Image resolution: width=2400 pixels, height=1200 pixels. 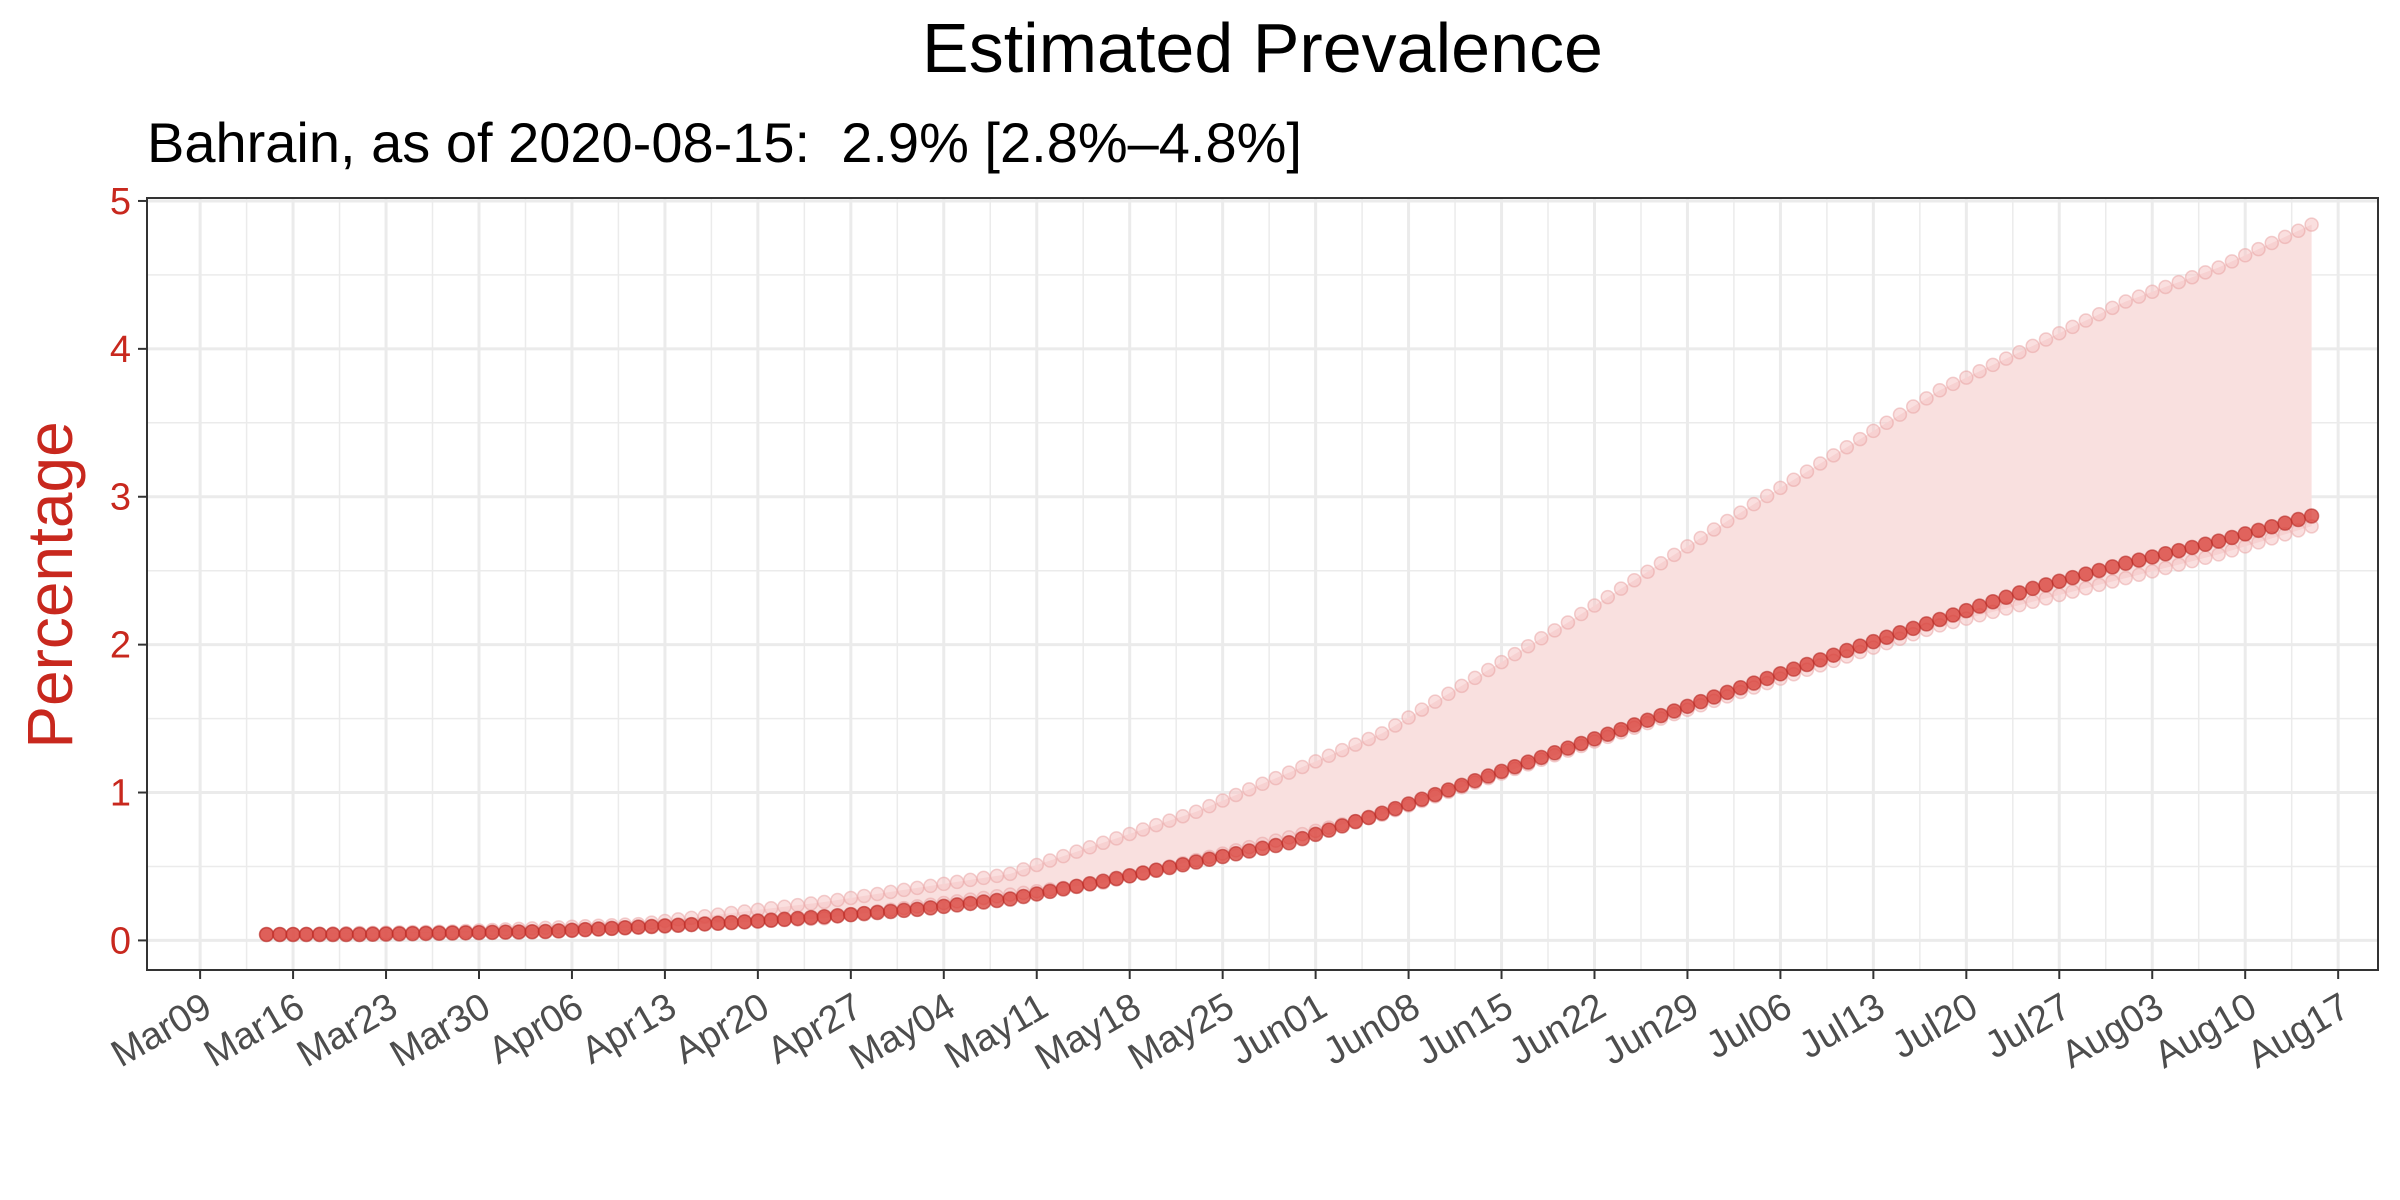 I want to click on y-tick-label: 0, so click(x=120, y=941).